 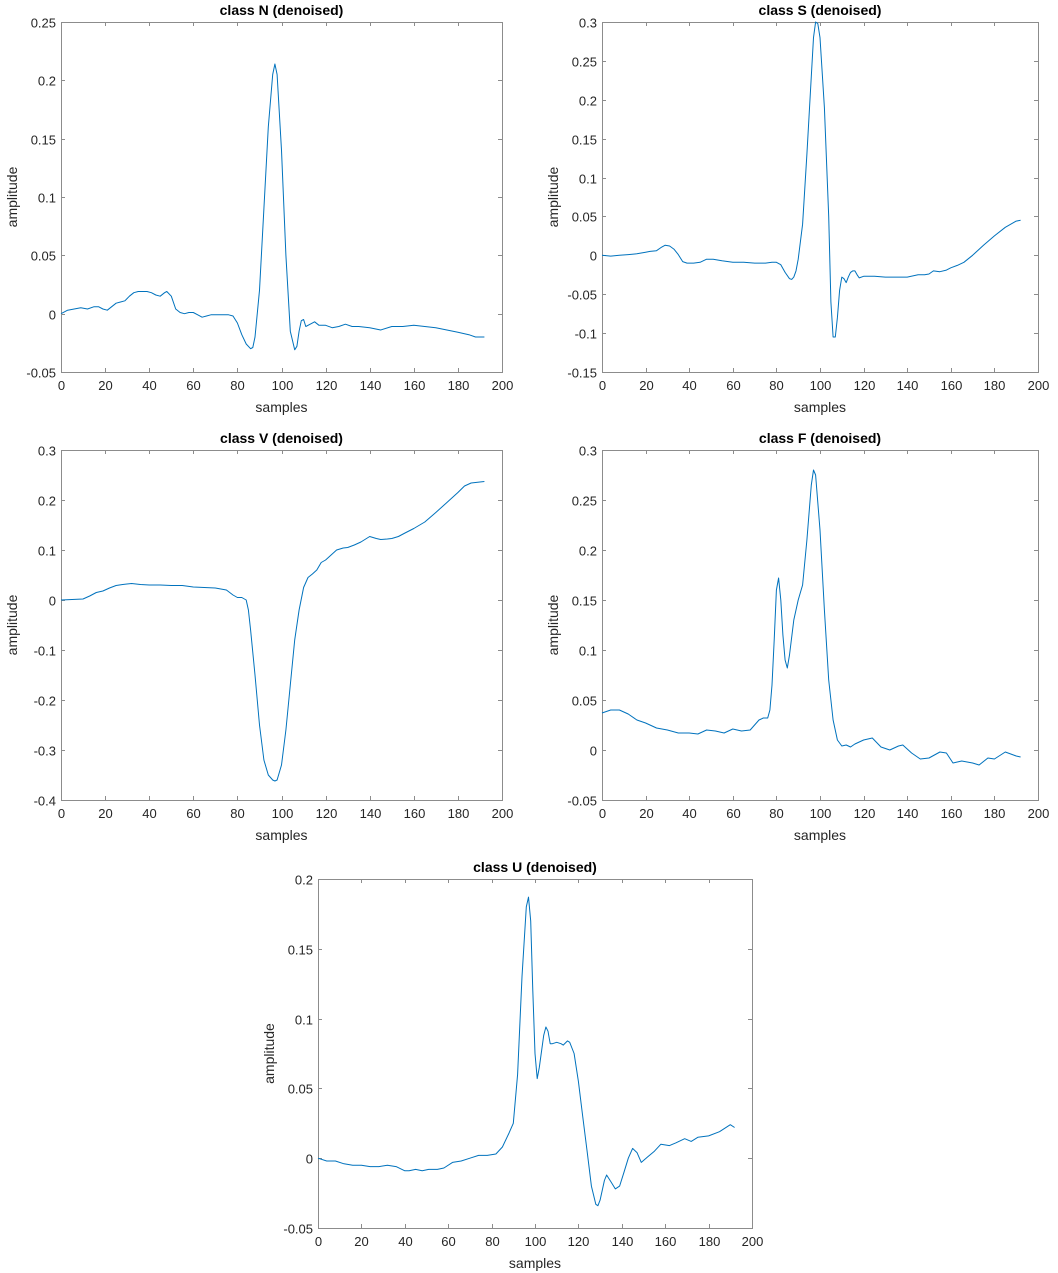 What do you see at coordinates (535, 867) in the screenshot?
I see `chart-title: class U (denoised)` at bounding box center [535, 867].